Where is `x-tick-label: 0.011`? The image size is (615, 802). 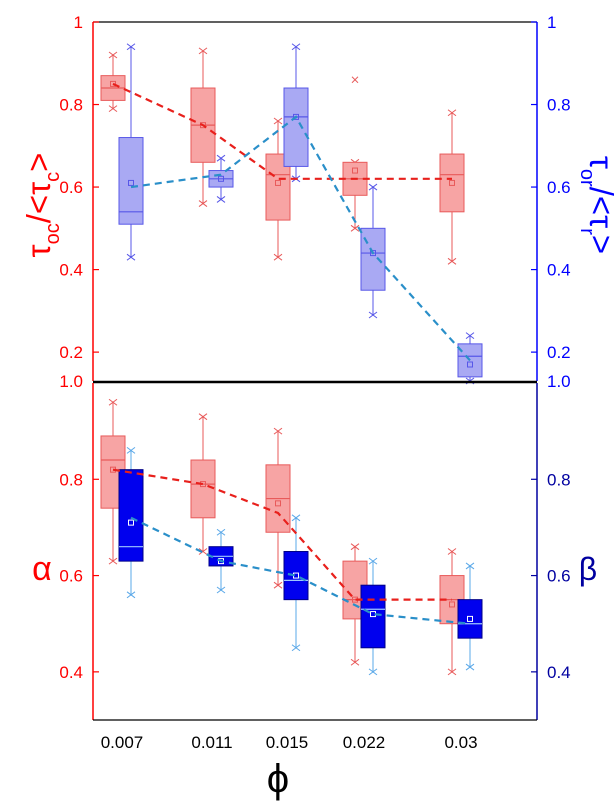
x-tick-label: 0.011 is located at coordinates (211, 742).